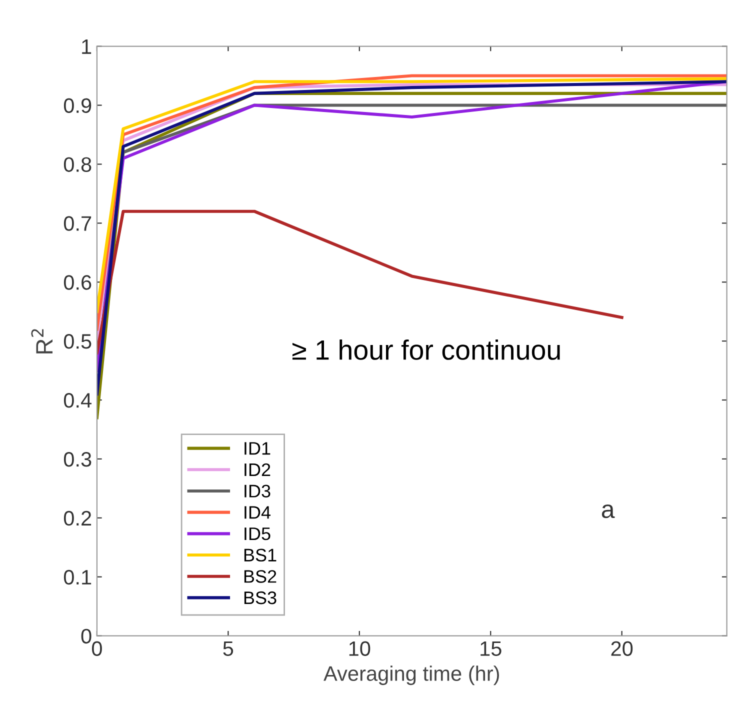 The height and width of the screenshot is (712, 729). Describe the element at coordinates (359, 648) in the screenshot. I see `x-tick-label: 10` at that location.